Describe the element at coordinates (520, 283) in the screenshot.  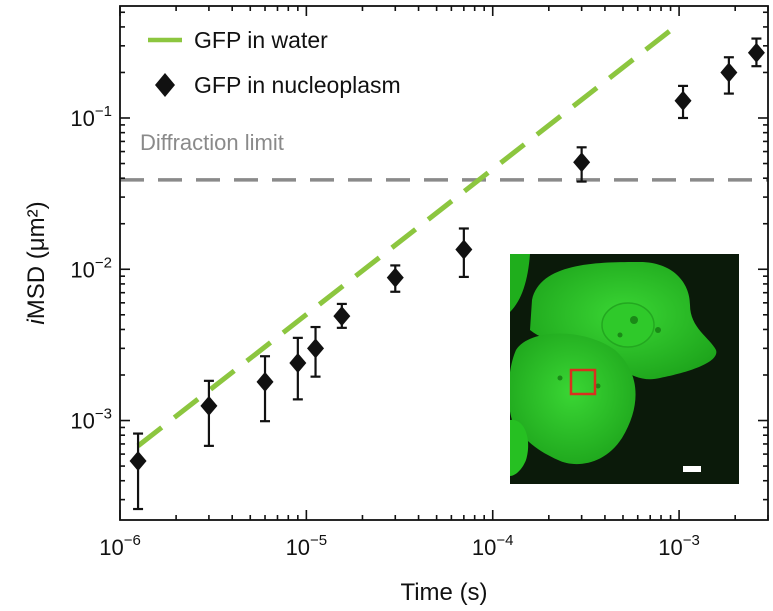
I see `inset-cell-left` at that location.